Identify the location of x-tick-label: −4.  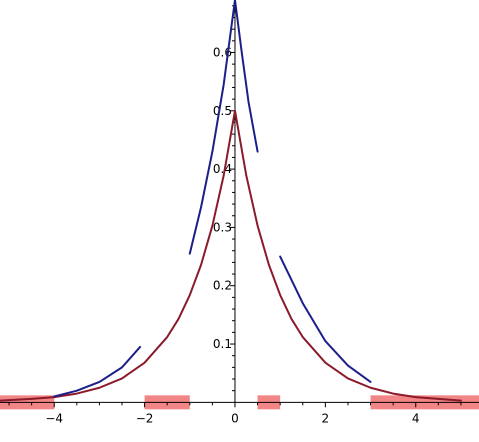
(54, 418).